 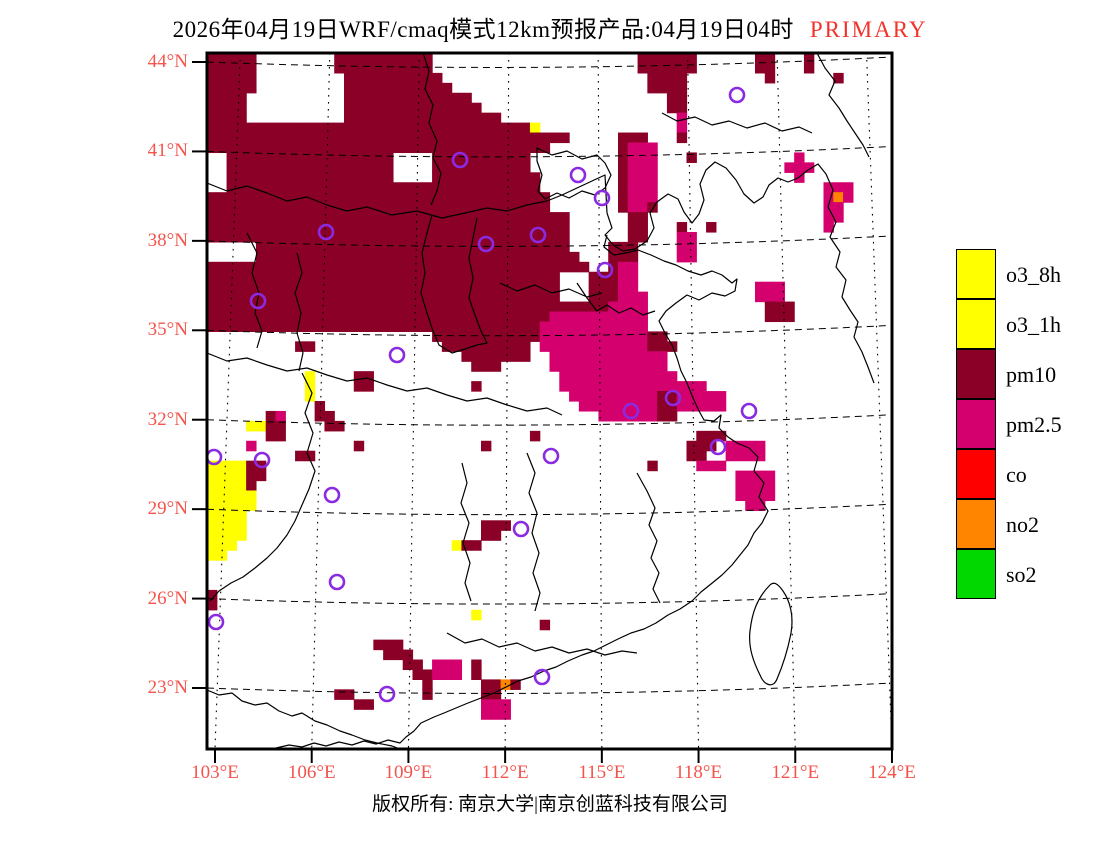 What do you see at coordinates (167, 598) in the screenshot?
I see `lat-tick-label: 26°N` at bounding box center [167, 598].